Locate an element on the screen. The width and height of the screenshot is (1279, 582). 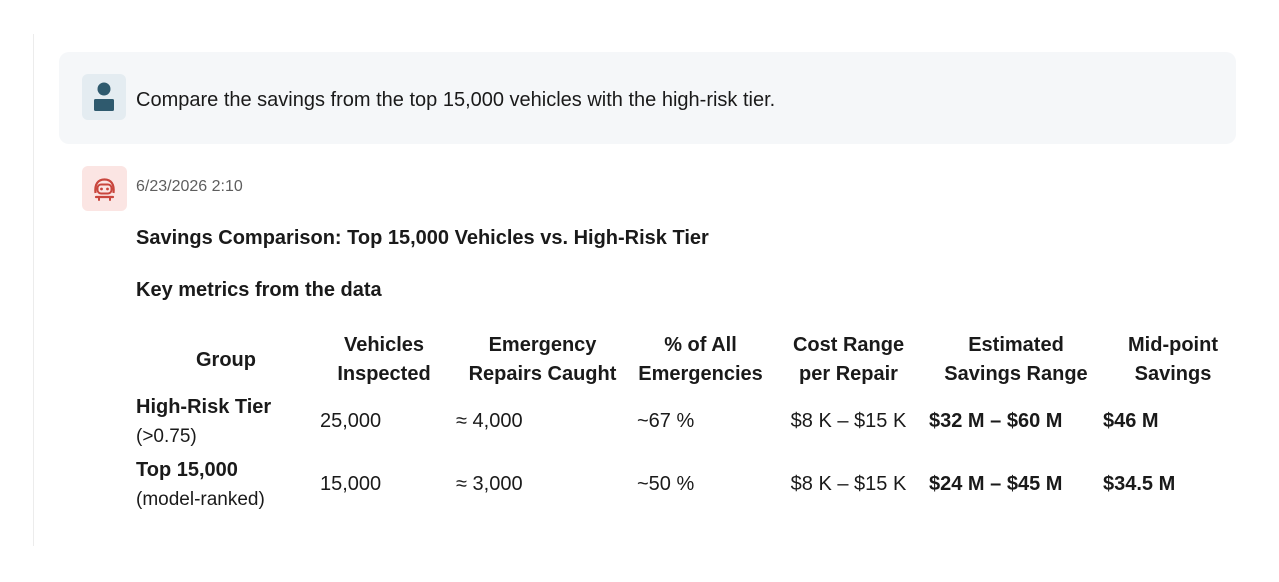
cell-group: High-Risk Tier (>0.75) is located at coordinates (204, 421).